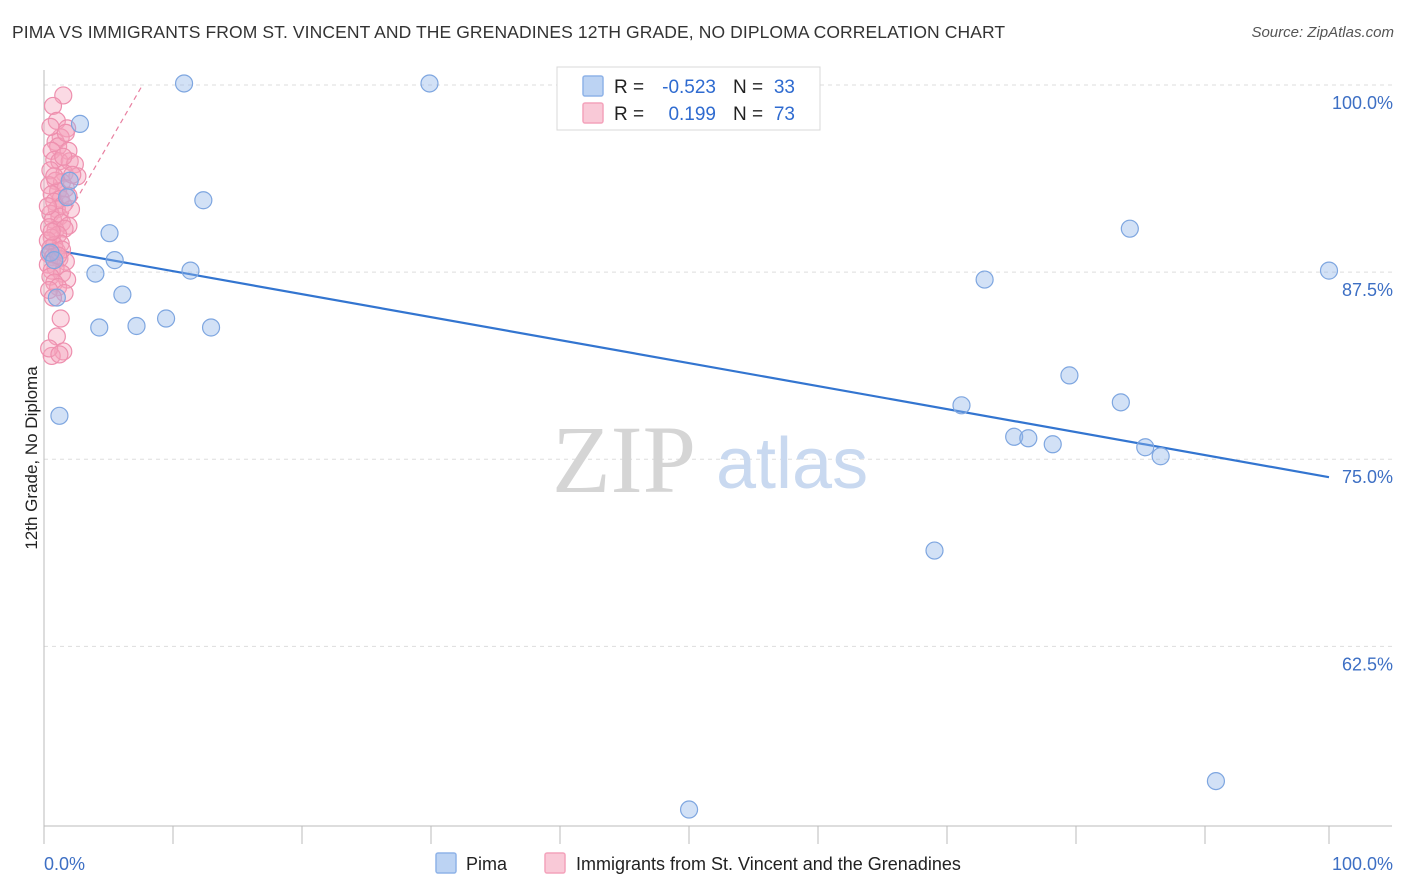 The image size is (1406, 892). What do you see at coordinates (748, 87) in the screenshot?
I see `pima-n-label: N =` at bounding box center [748, 87].